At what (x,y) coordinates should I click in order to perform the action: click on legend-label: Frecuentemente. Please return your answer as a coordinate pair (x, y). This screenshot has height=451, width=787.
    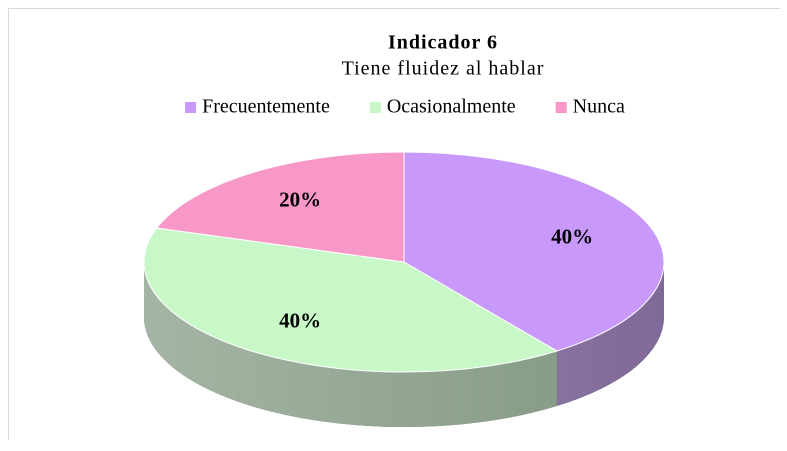
    Looking at the image, I should click on (266, 107).